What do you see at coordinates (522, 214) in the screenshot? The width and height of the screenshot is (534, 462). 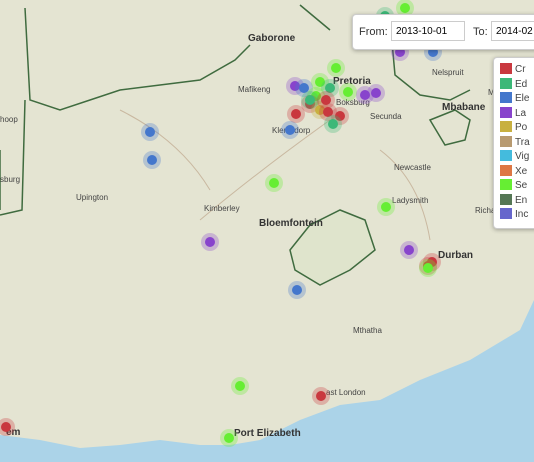 I see `legend-label: Inc` at bounding box center [522, 214].